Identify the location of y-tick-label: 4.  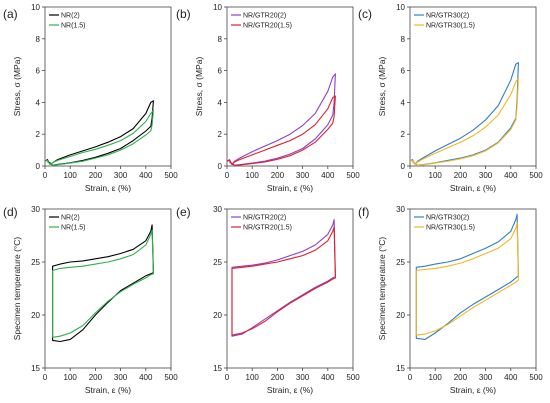
(38, 102).